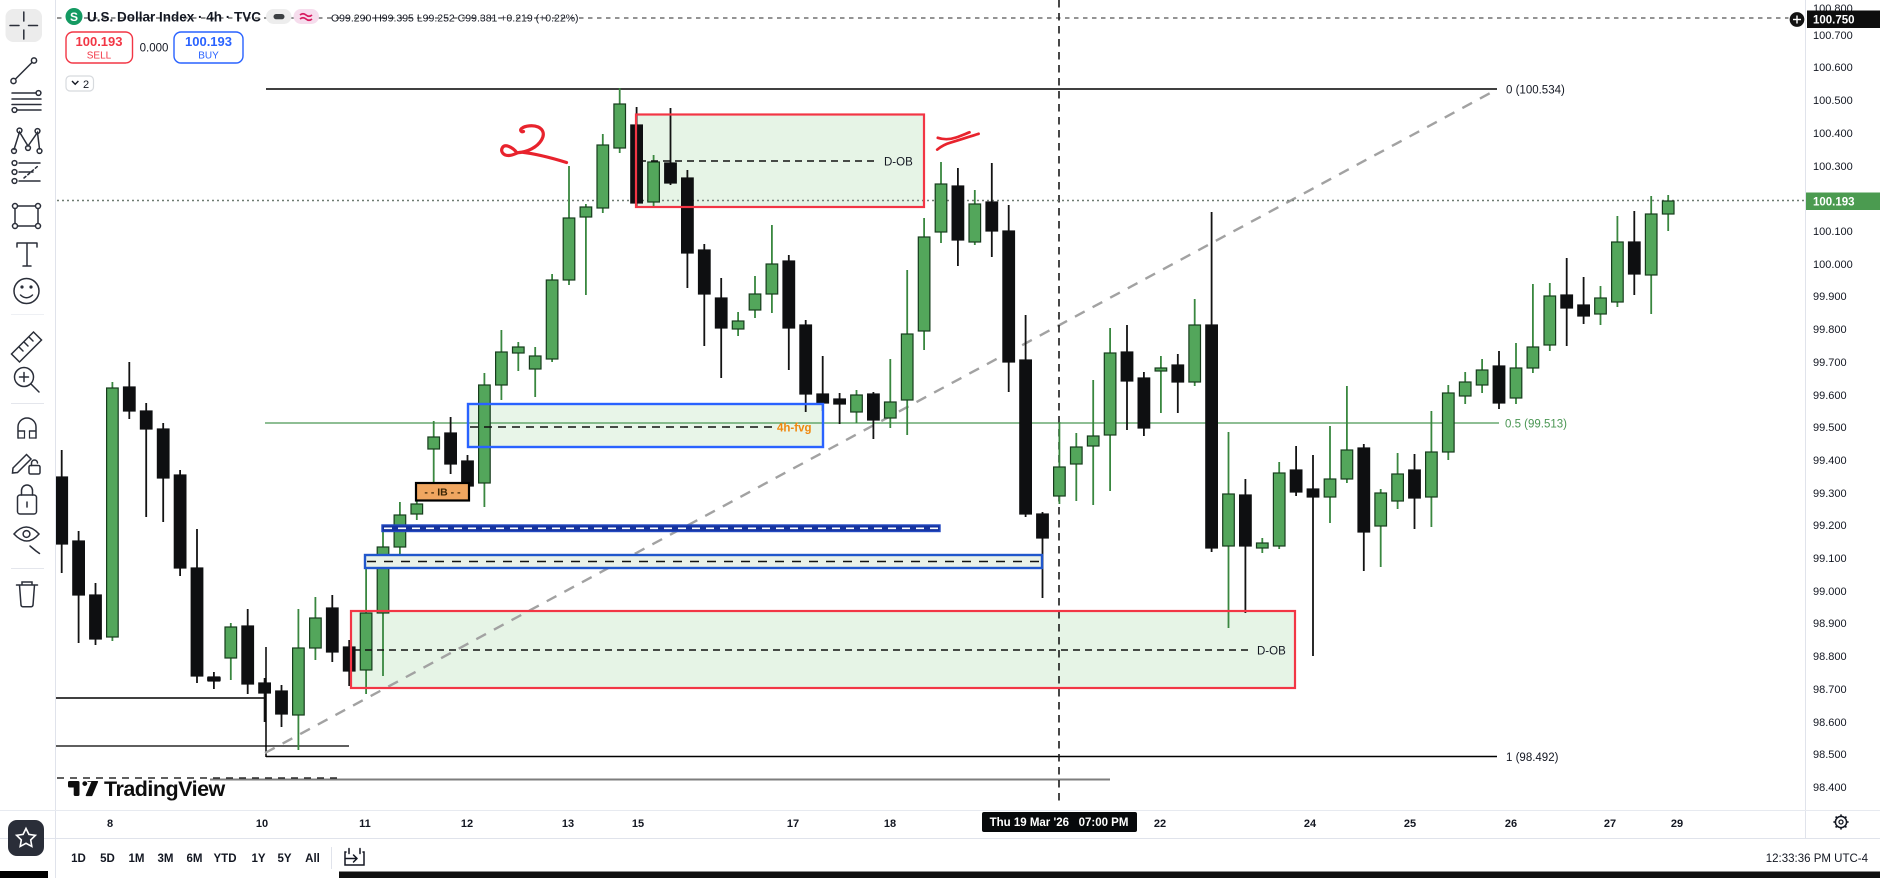 The height and width of the screenshot is (878, 1880). What do you see at coordinates (1830, 657) in the screenshot?
I see `svg-text: 98.800` at bounding box center [1830, 657].